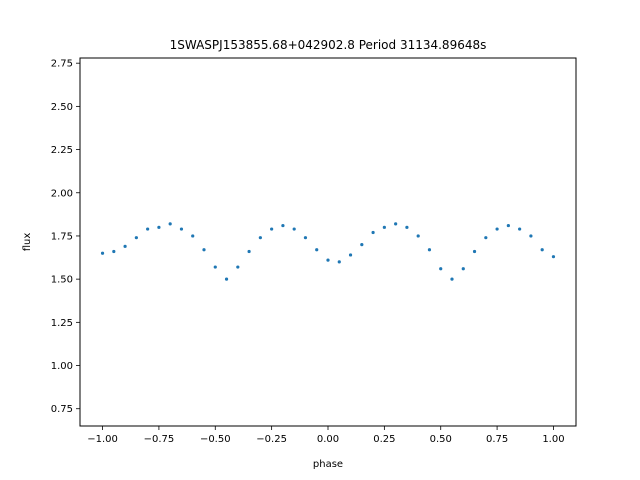 The width and height of the screenshot is (640, 480). Describe the element at coordinates (62, 323) in the screenshot. I see `y-tick-label: 1.25` at that location.